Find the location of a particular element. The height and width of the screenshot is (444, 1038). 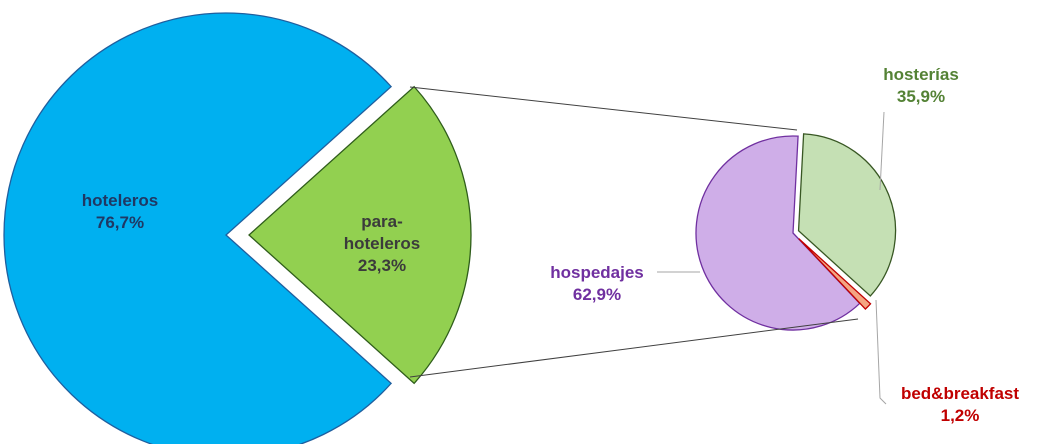

slice-label: bed&breakfast 1,2% is located at coordinates (954, 405).